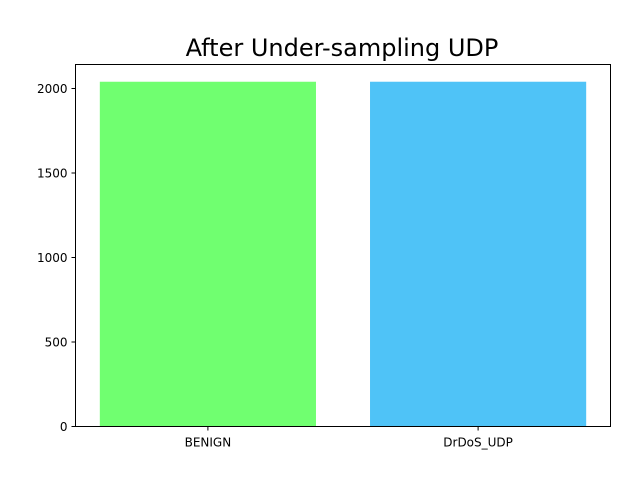 Image resolution: width=640 pixels, height=480 pixels. I want to click on y-tick-label: 2000, so click(52, 89).